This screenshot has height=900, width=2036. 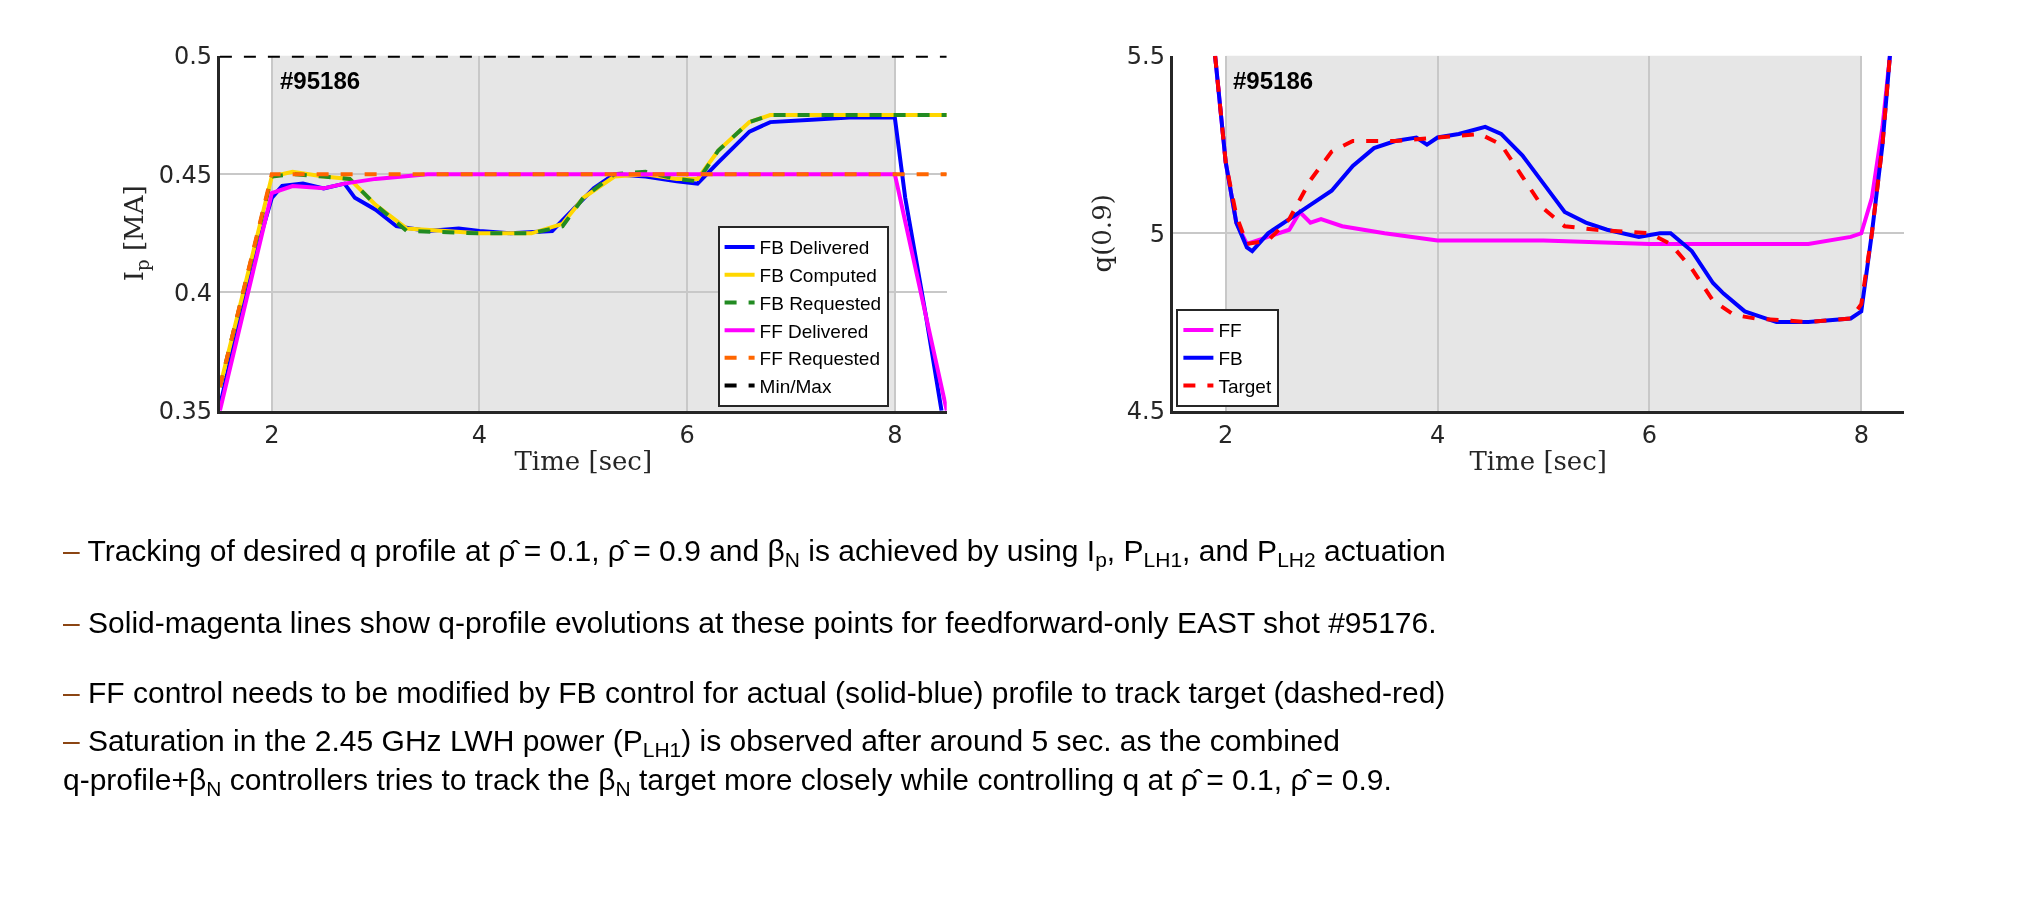 I want to click on text: – Solid-magenta lines show q-profile evolutions at these points for feedforward-only EAST shot #95176., so click(x=750, y=622).